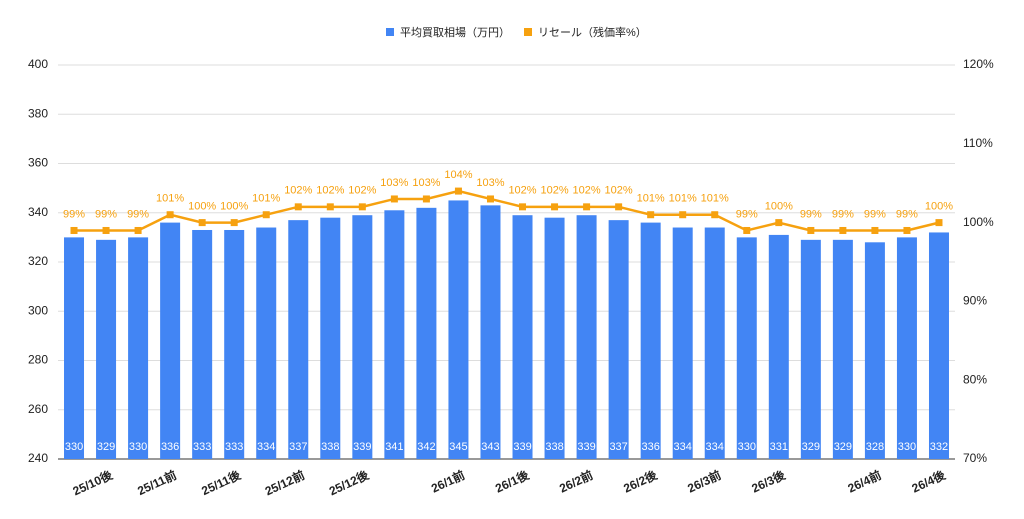  What do you see at coordinates (38, 64) in the screenshot?
I see `y-tick-label: 400` at bounding box center [38, 64].